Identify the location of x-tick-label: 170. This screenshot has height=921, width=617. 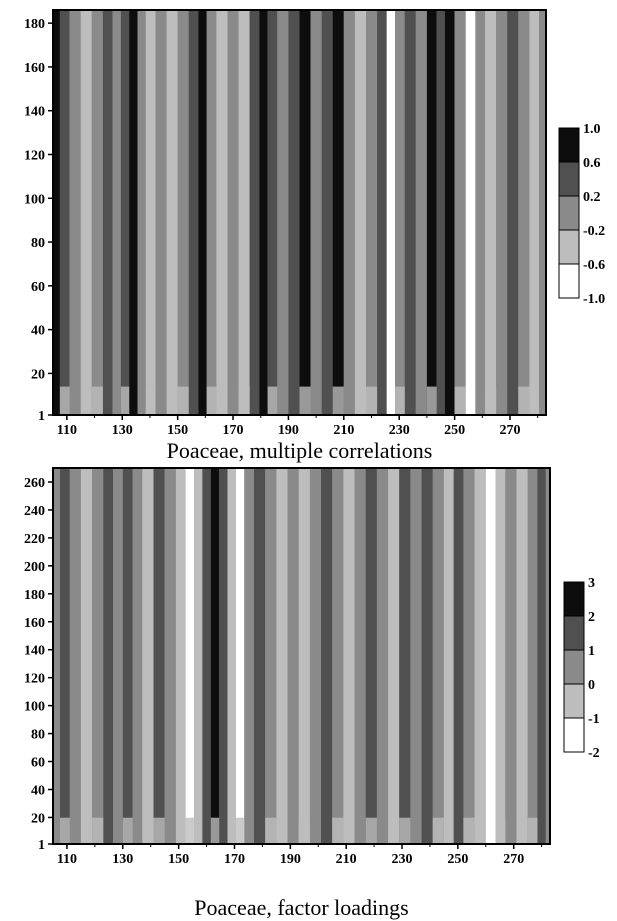
(233, 430).